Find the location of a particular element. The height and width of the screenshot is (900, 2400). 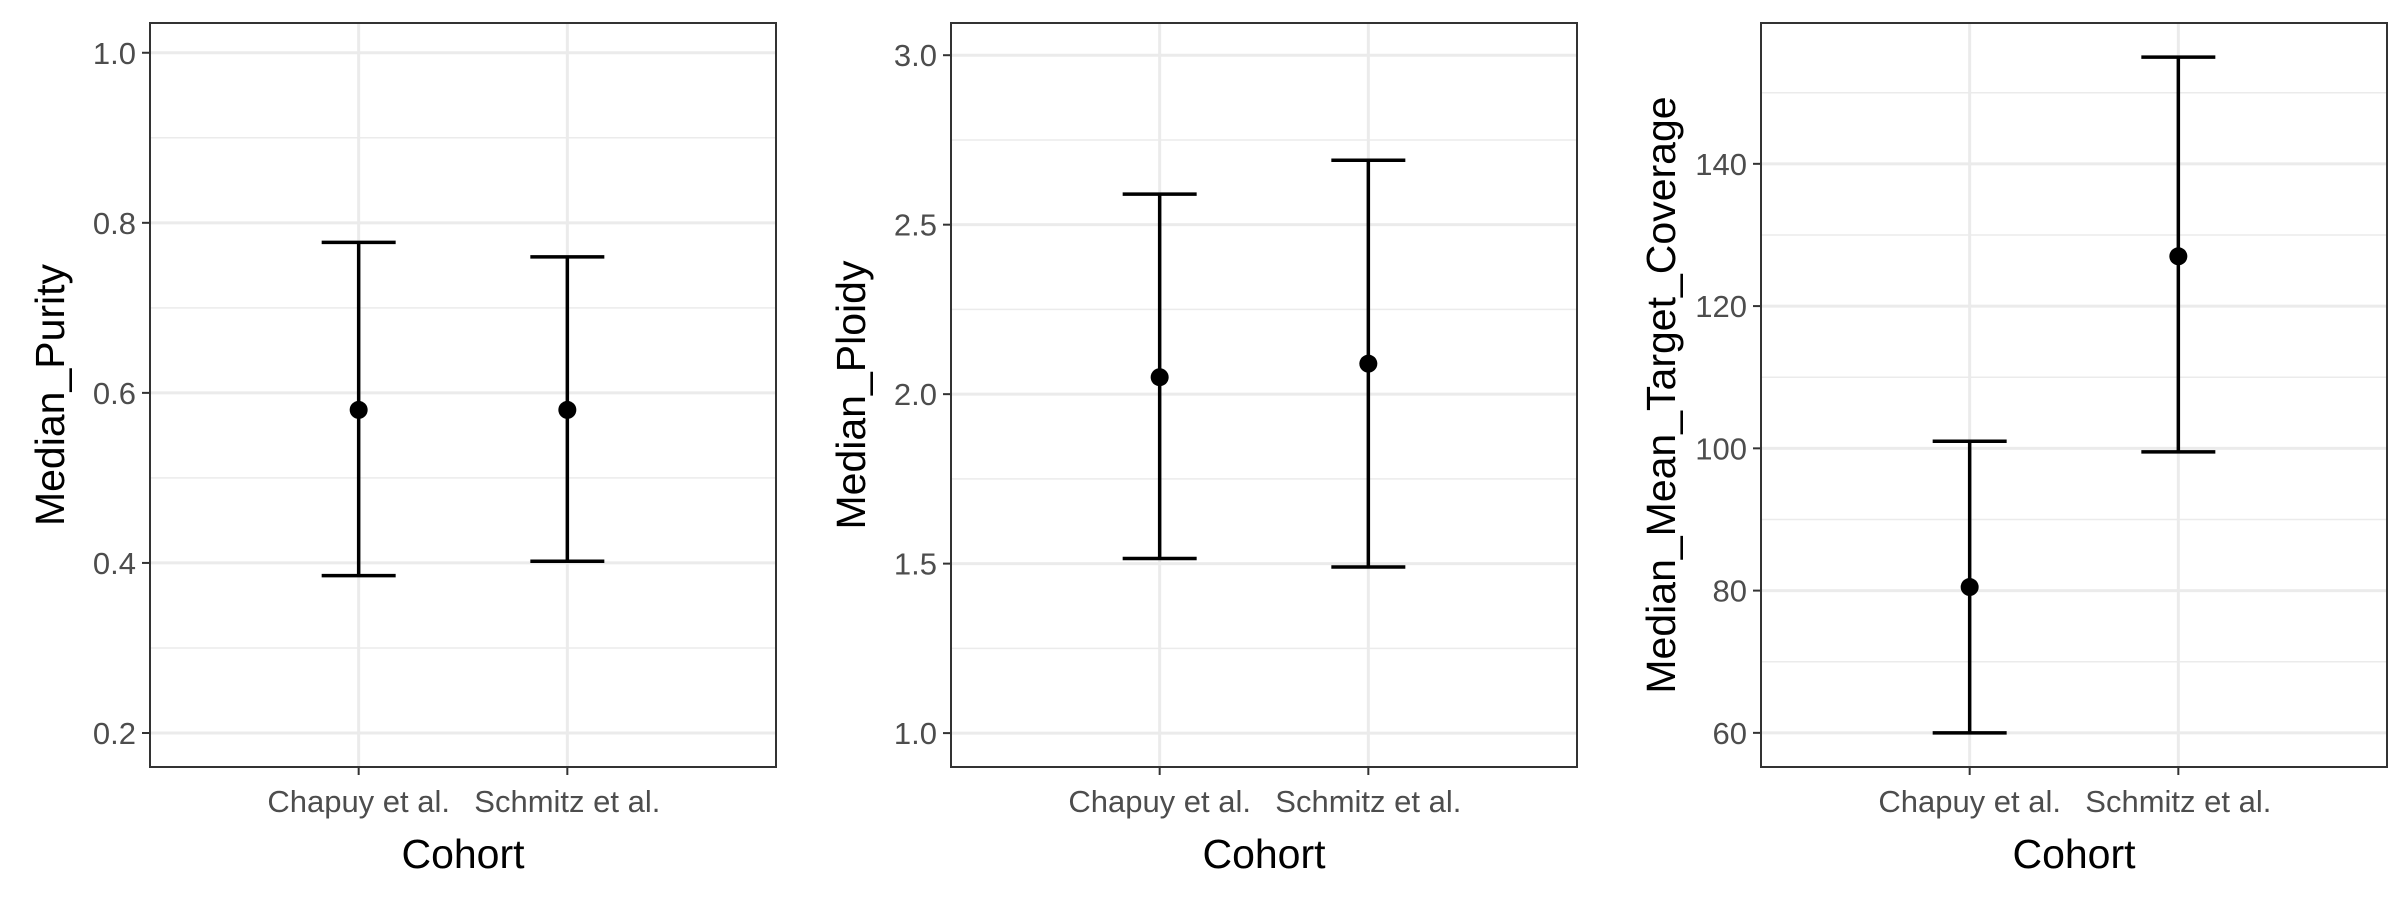

y-tick-label: 80 is located at coordinates (1730, 591).